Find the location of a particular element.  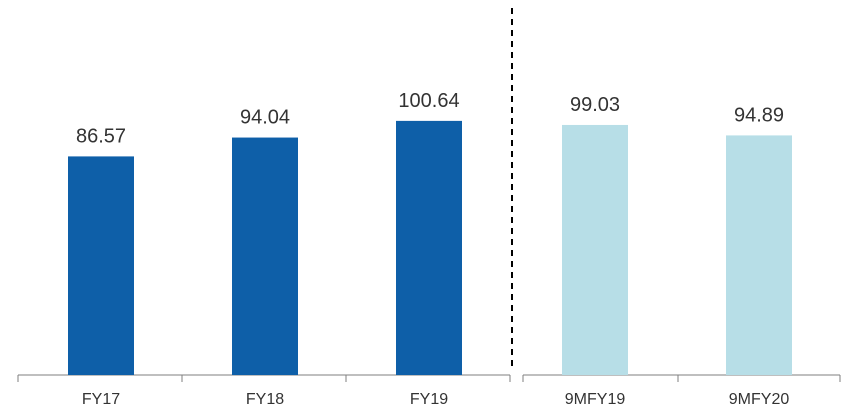

x-tick-label: 9MFY20 is located at coordinates (759, 399).